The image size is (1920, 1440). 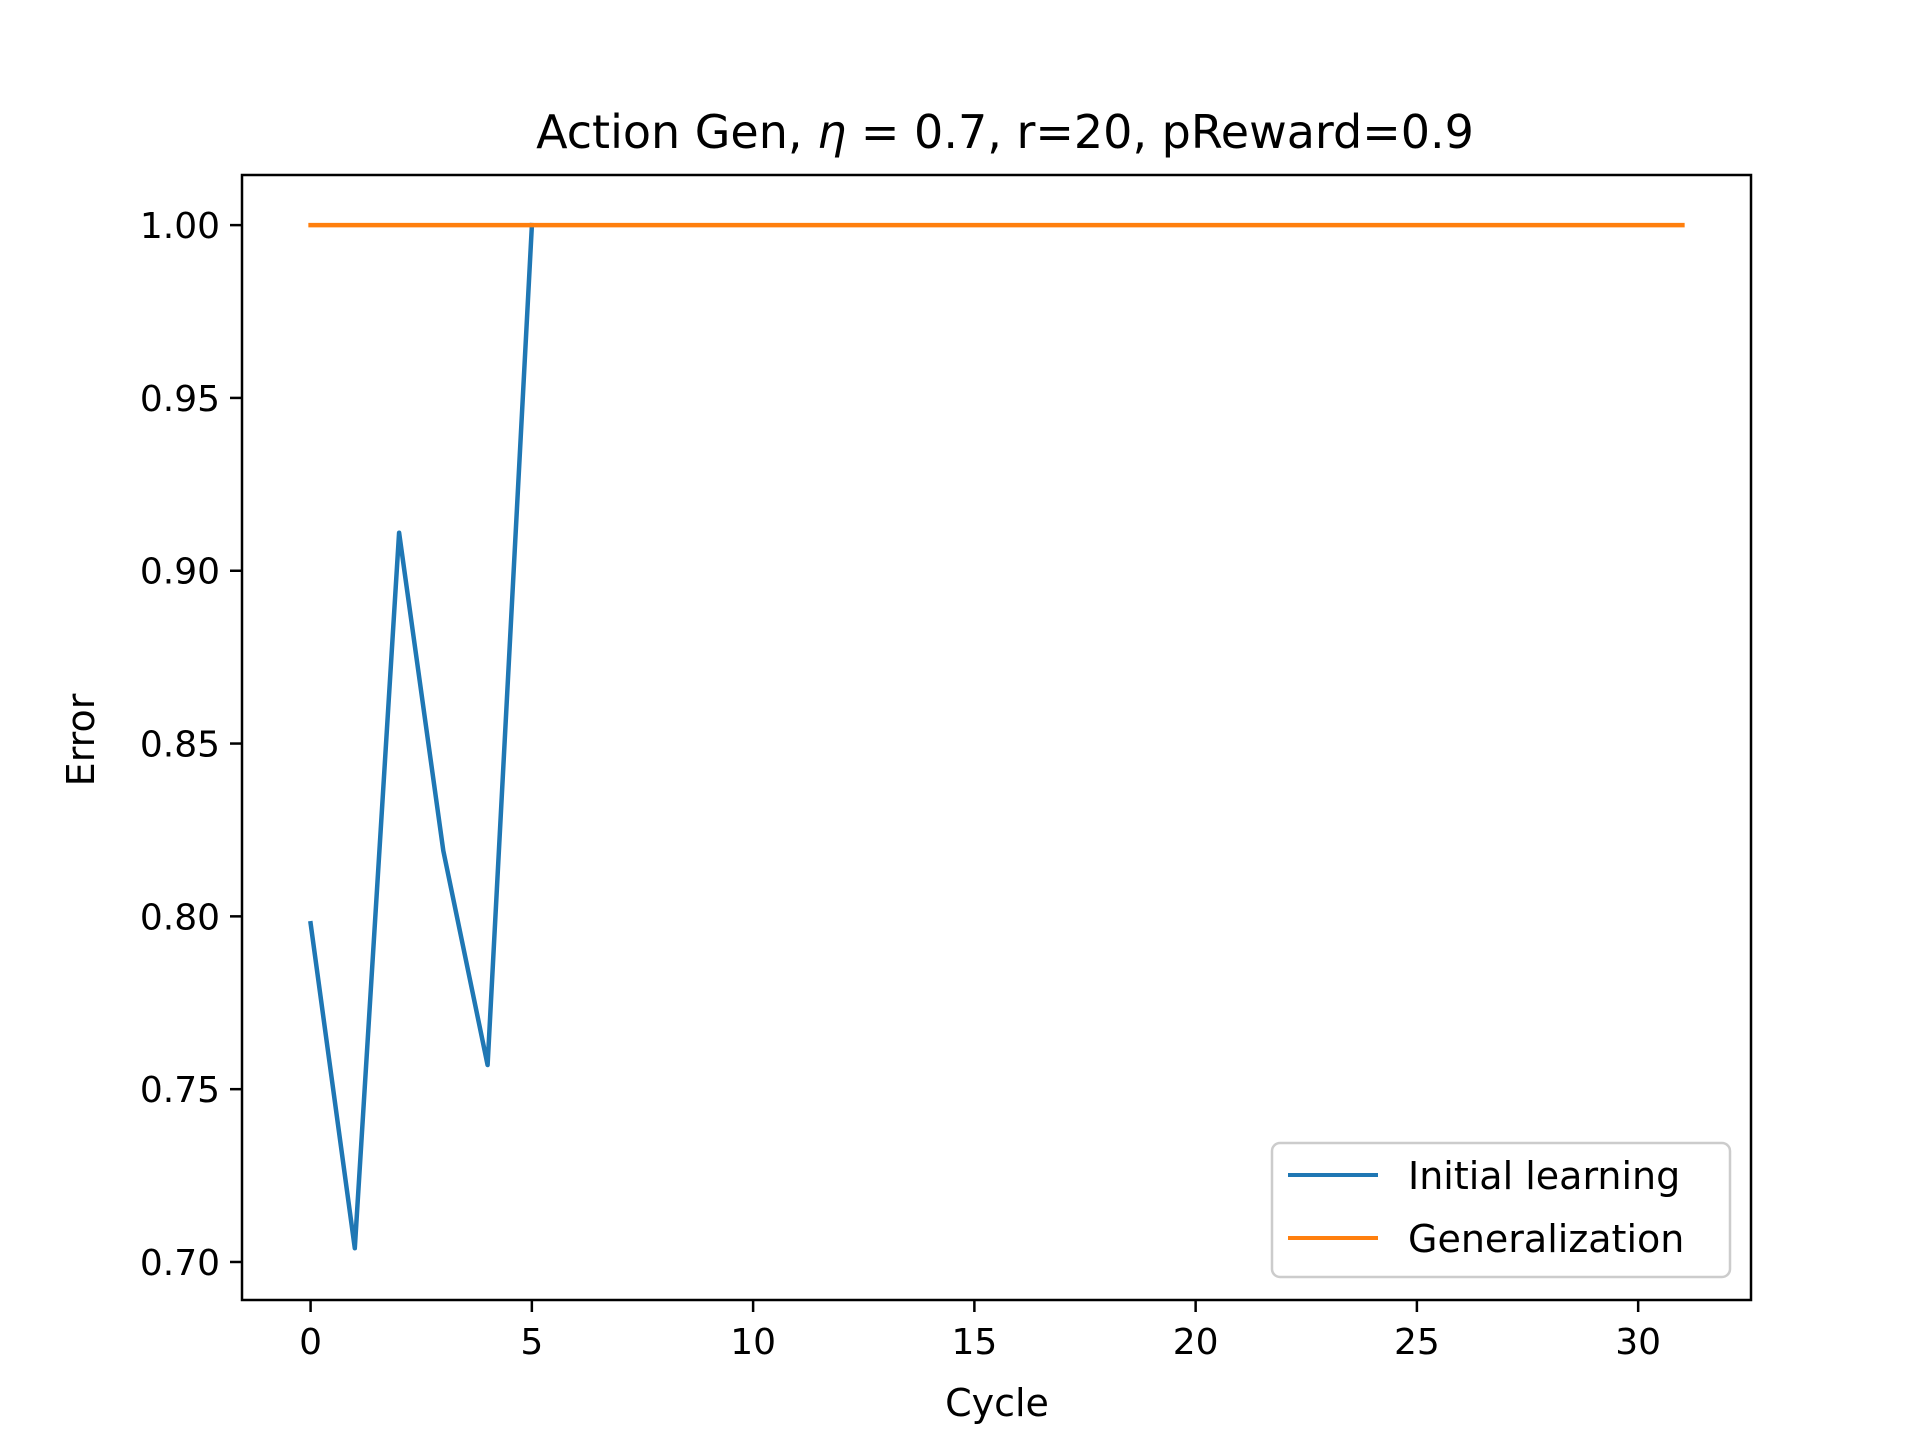 I want to click on y-tick-label: 0.75, so click(x=180, y=1090).